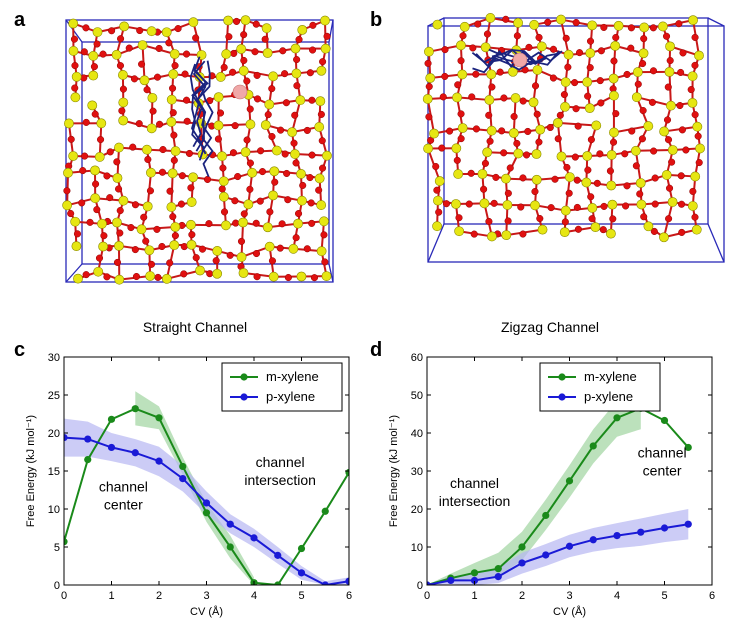 This screenshot has height=627, width=737. Describe the element at coordinates (54, 510) in the screenshot. I see `y-tick-label: 10` at that location.